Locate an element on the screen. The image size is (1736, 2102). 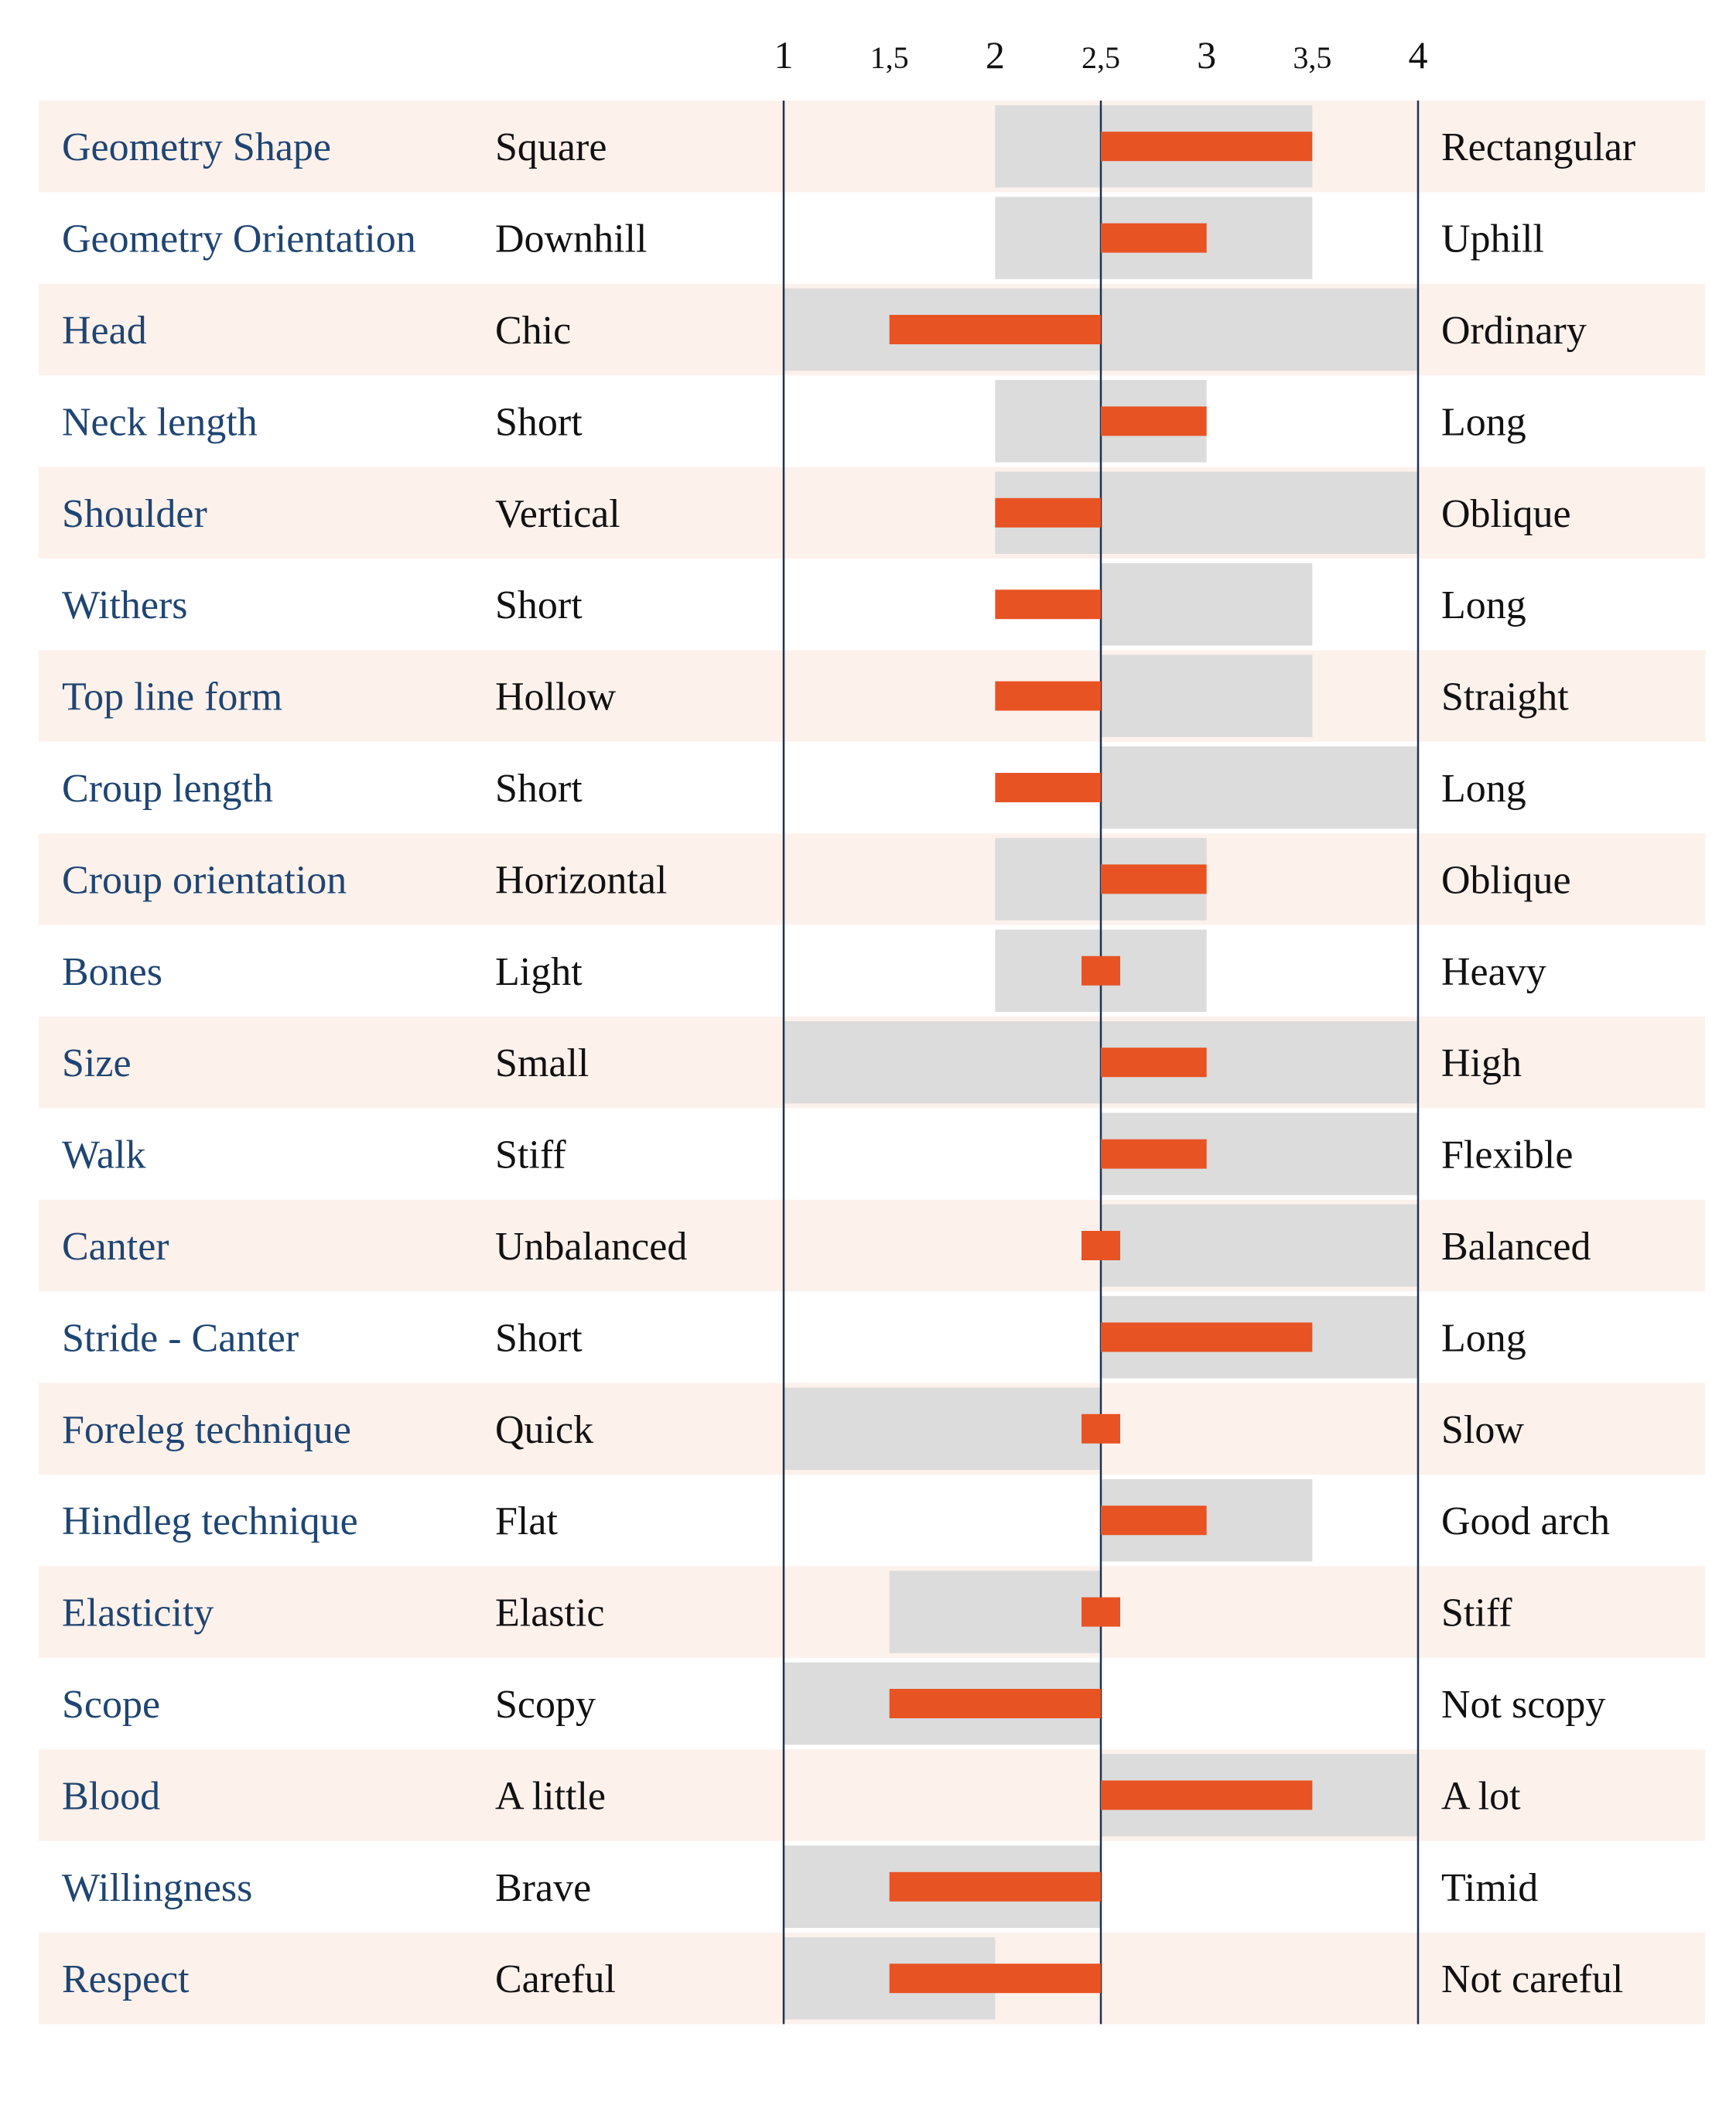
low-pole-label: Hollow is located at coordinates (555, 697).